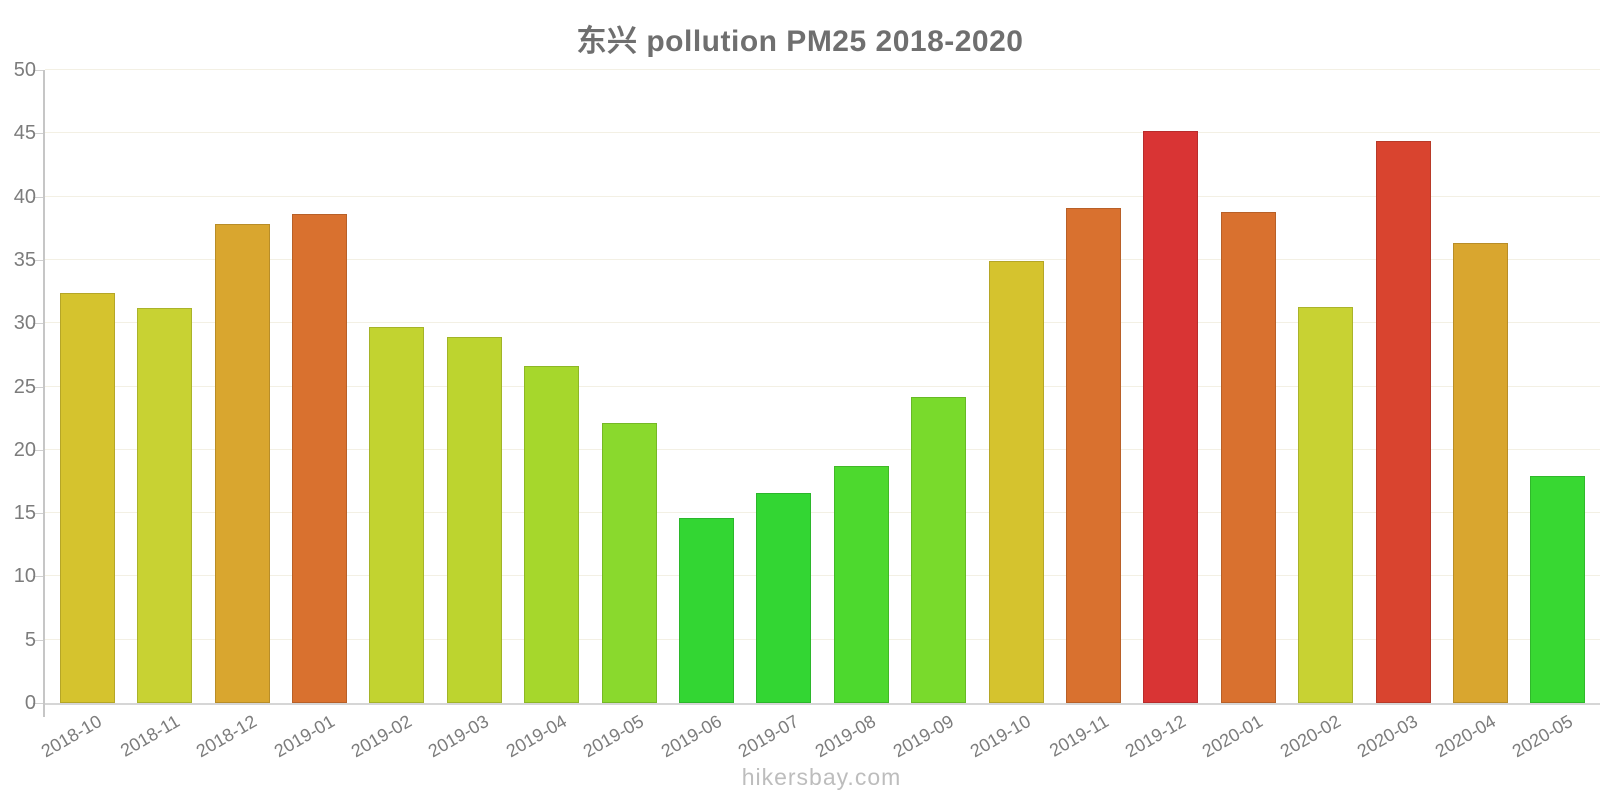 This screenshot has width=1600, height=800. I want to click on x-axis-label-2019-10: 2019-10, so click(1000, 736).